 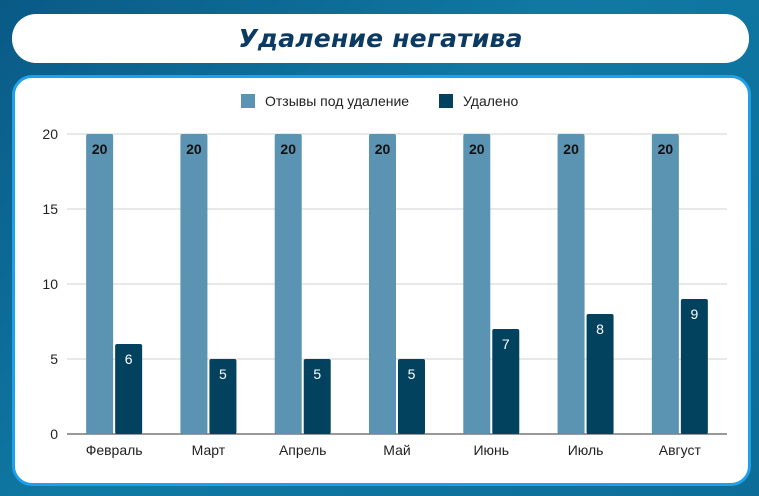 I want to click on data-label: 6, so click(x=129, y=359).